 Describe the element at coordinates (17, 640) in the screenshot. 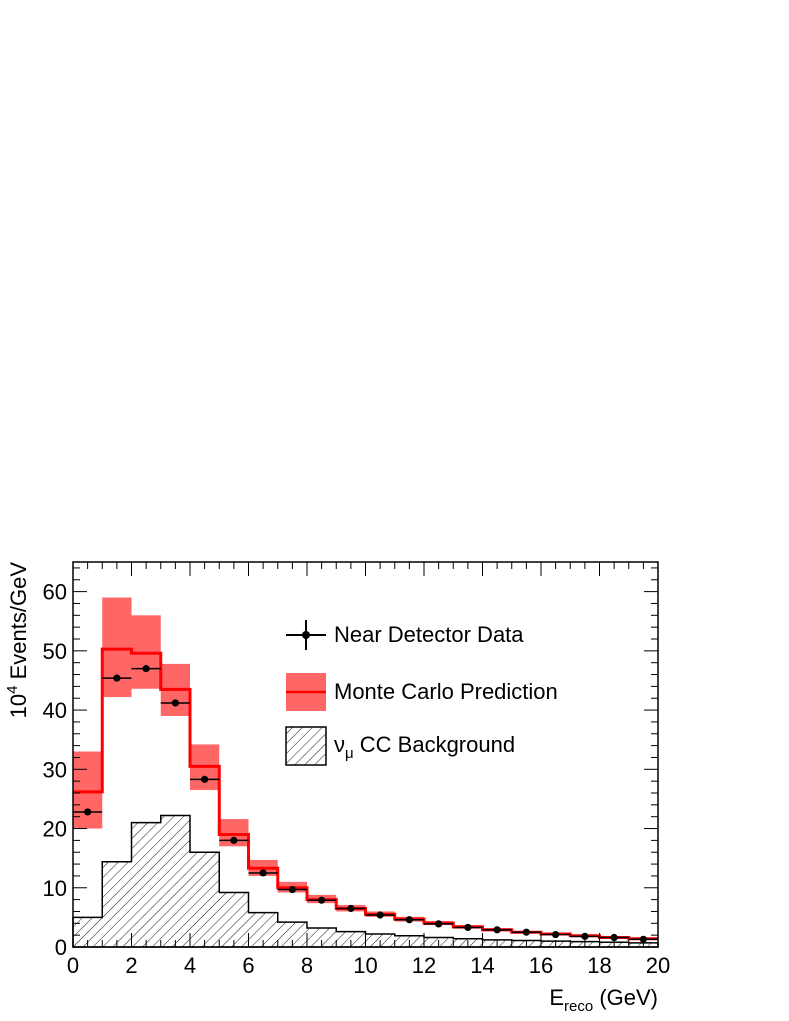

I see `y-axis-title: 104 Events/GeV` at that location.